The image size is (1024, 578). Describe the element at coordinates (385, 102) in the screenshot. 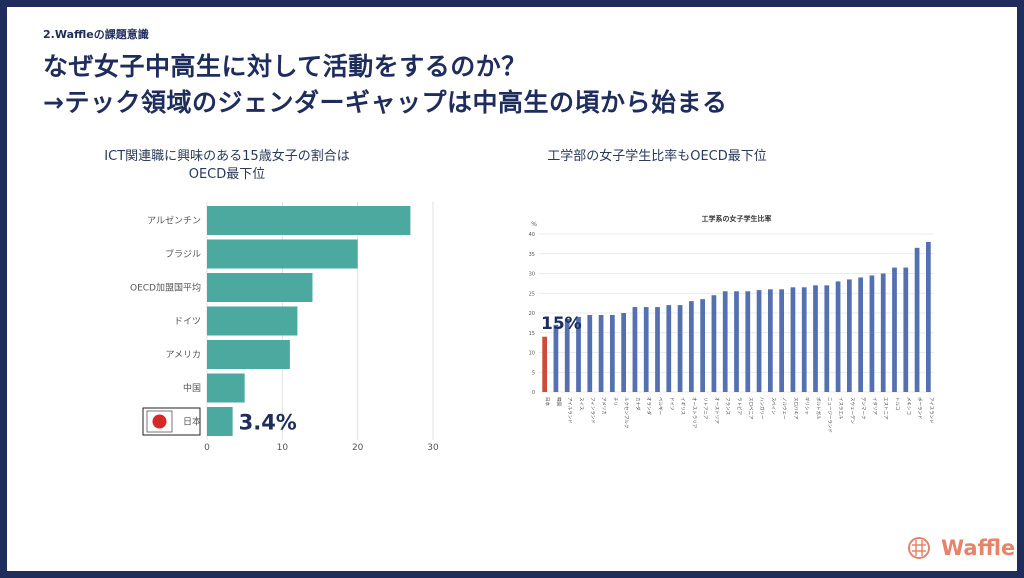

I see `slide-title-line-2: →テック領域のジェンダーギャップは中高生の頃から始まる` at that location.